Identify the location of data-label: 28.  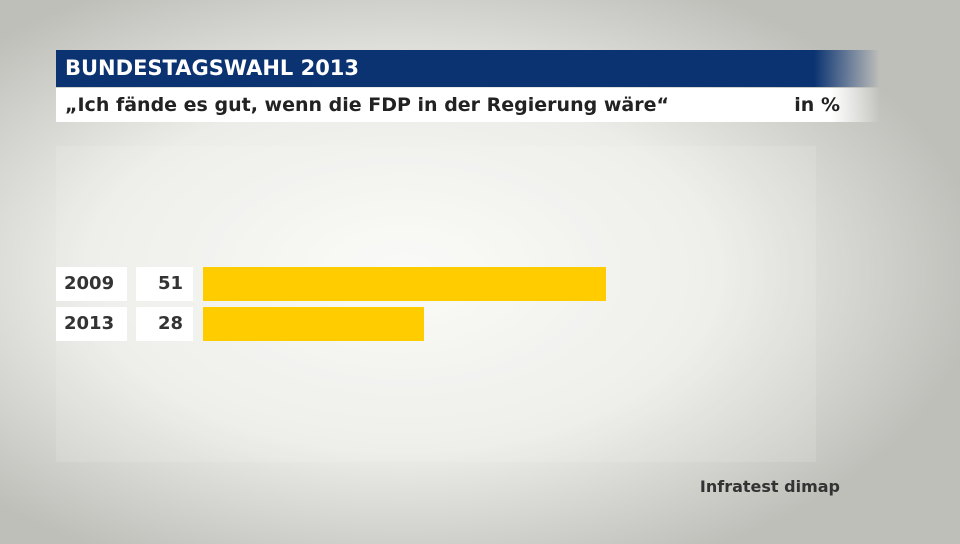
(164, 324).